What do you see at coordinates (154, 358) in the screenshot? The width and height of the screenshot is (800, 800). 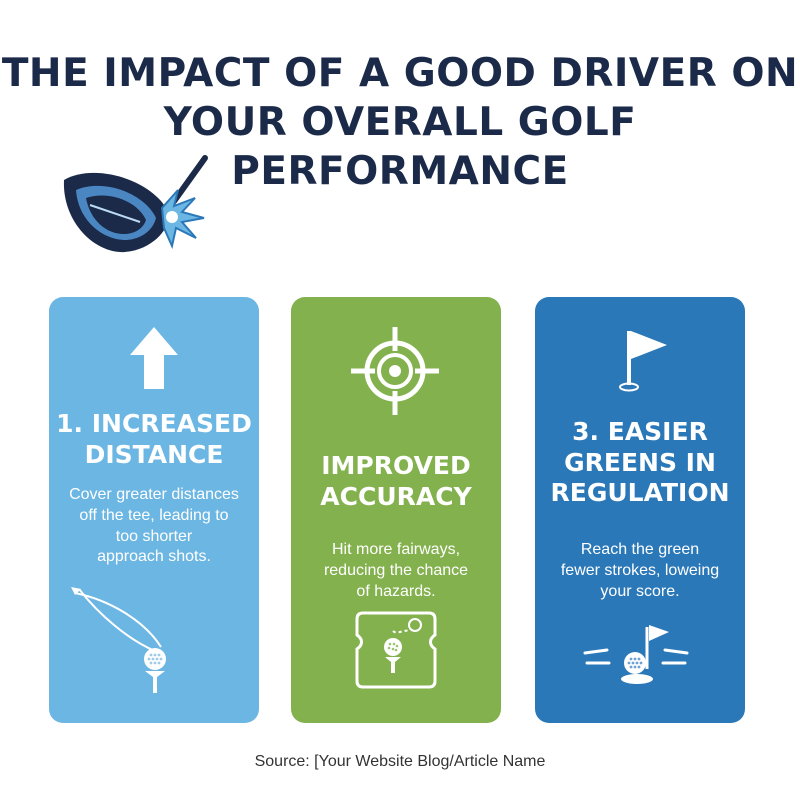 I see `arrow-up-icon` at bounding box center [154, 358].